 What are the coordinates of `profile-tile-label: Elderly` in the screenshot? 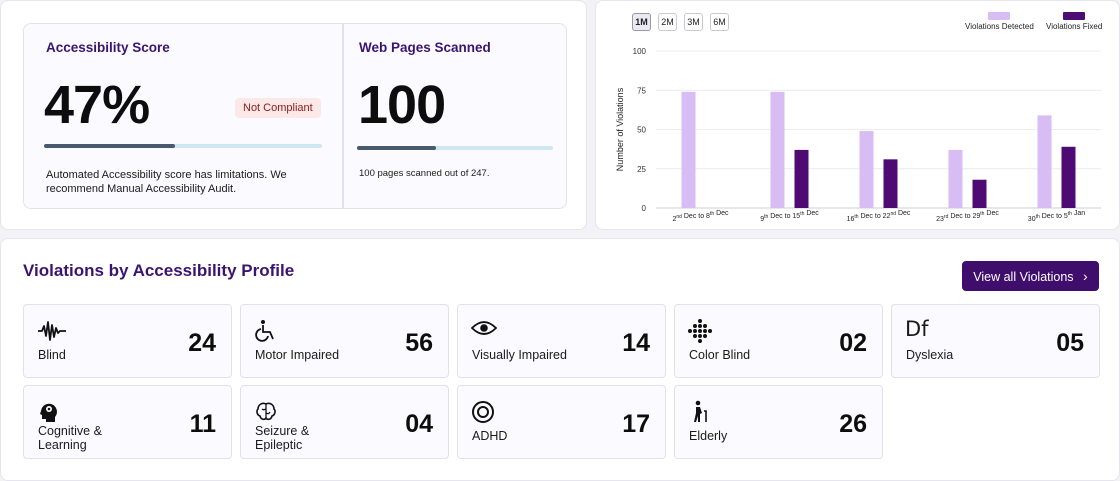 It's located at (708, 436).